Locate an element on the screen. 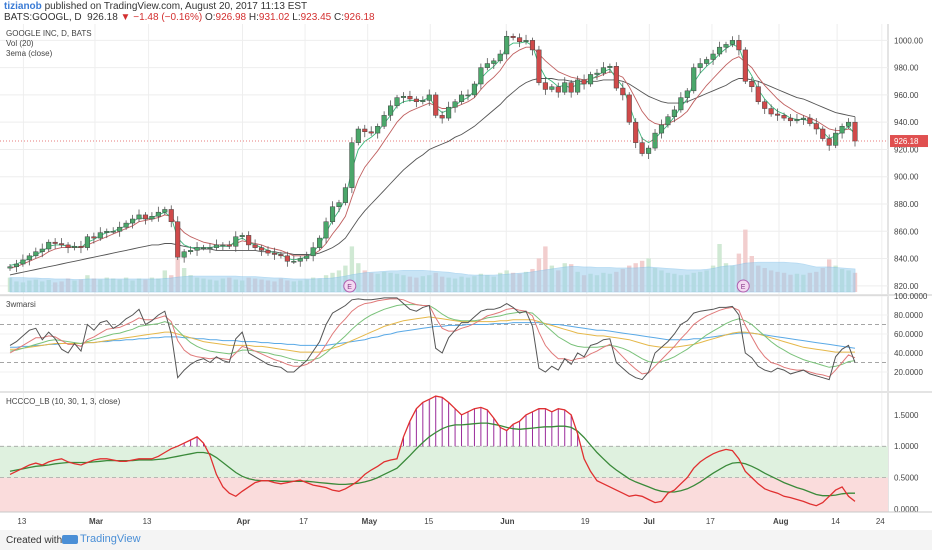 The width and height of the screenshot is (932, 550). hccco-axis-label: 1.0000 is located at coordinates (906, 446).